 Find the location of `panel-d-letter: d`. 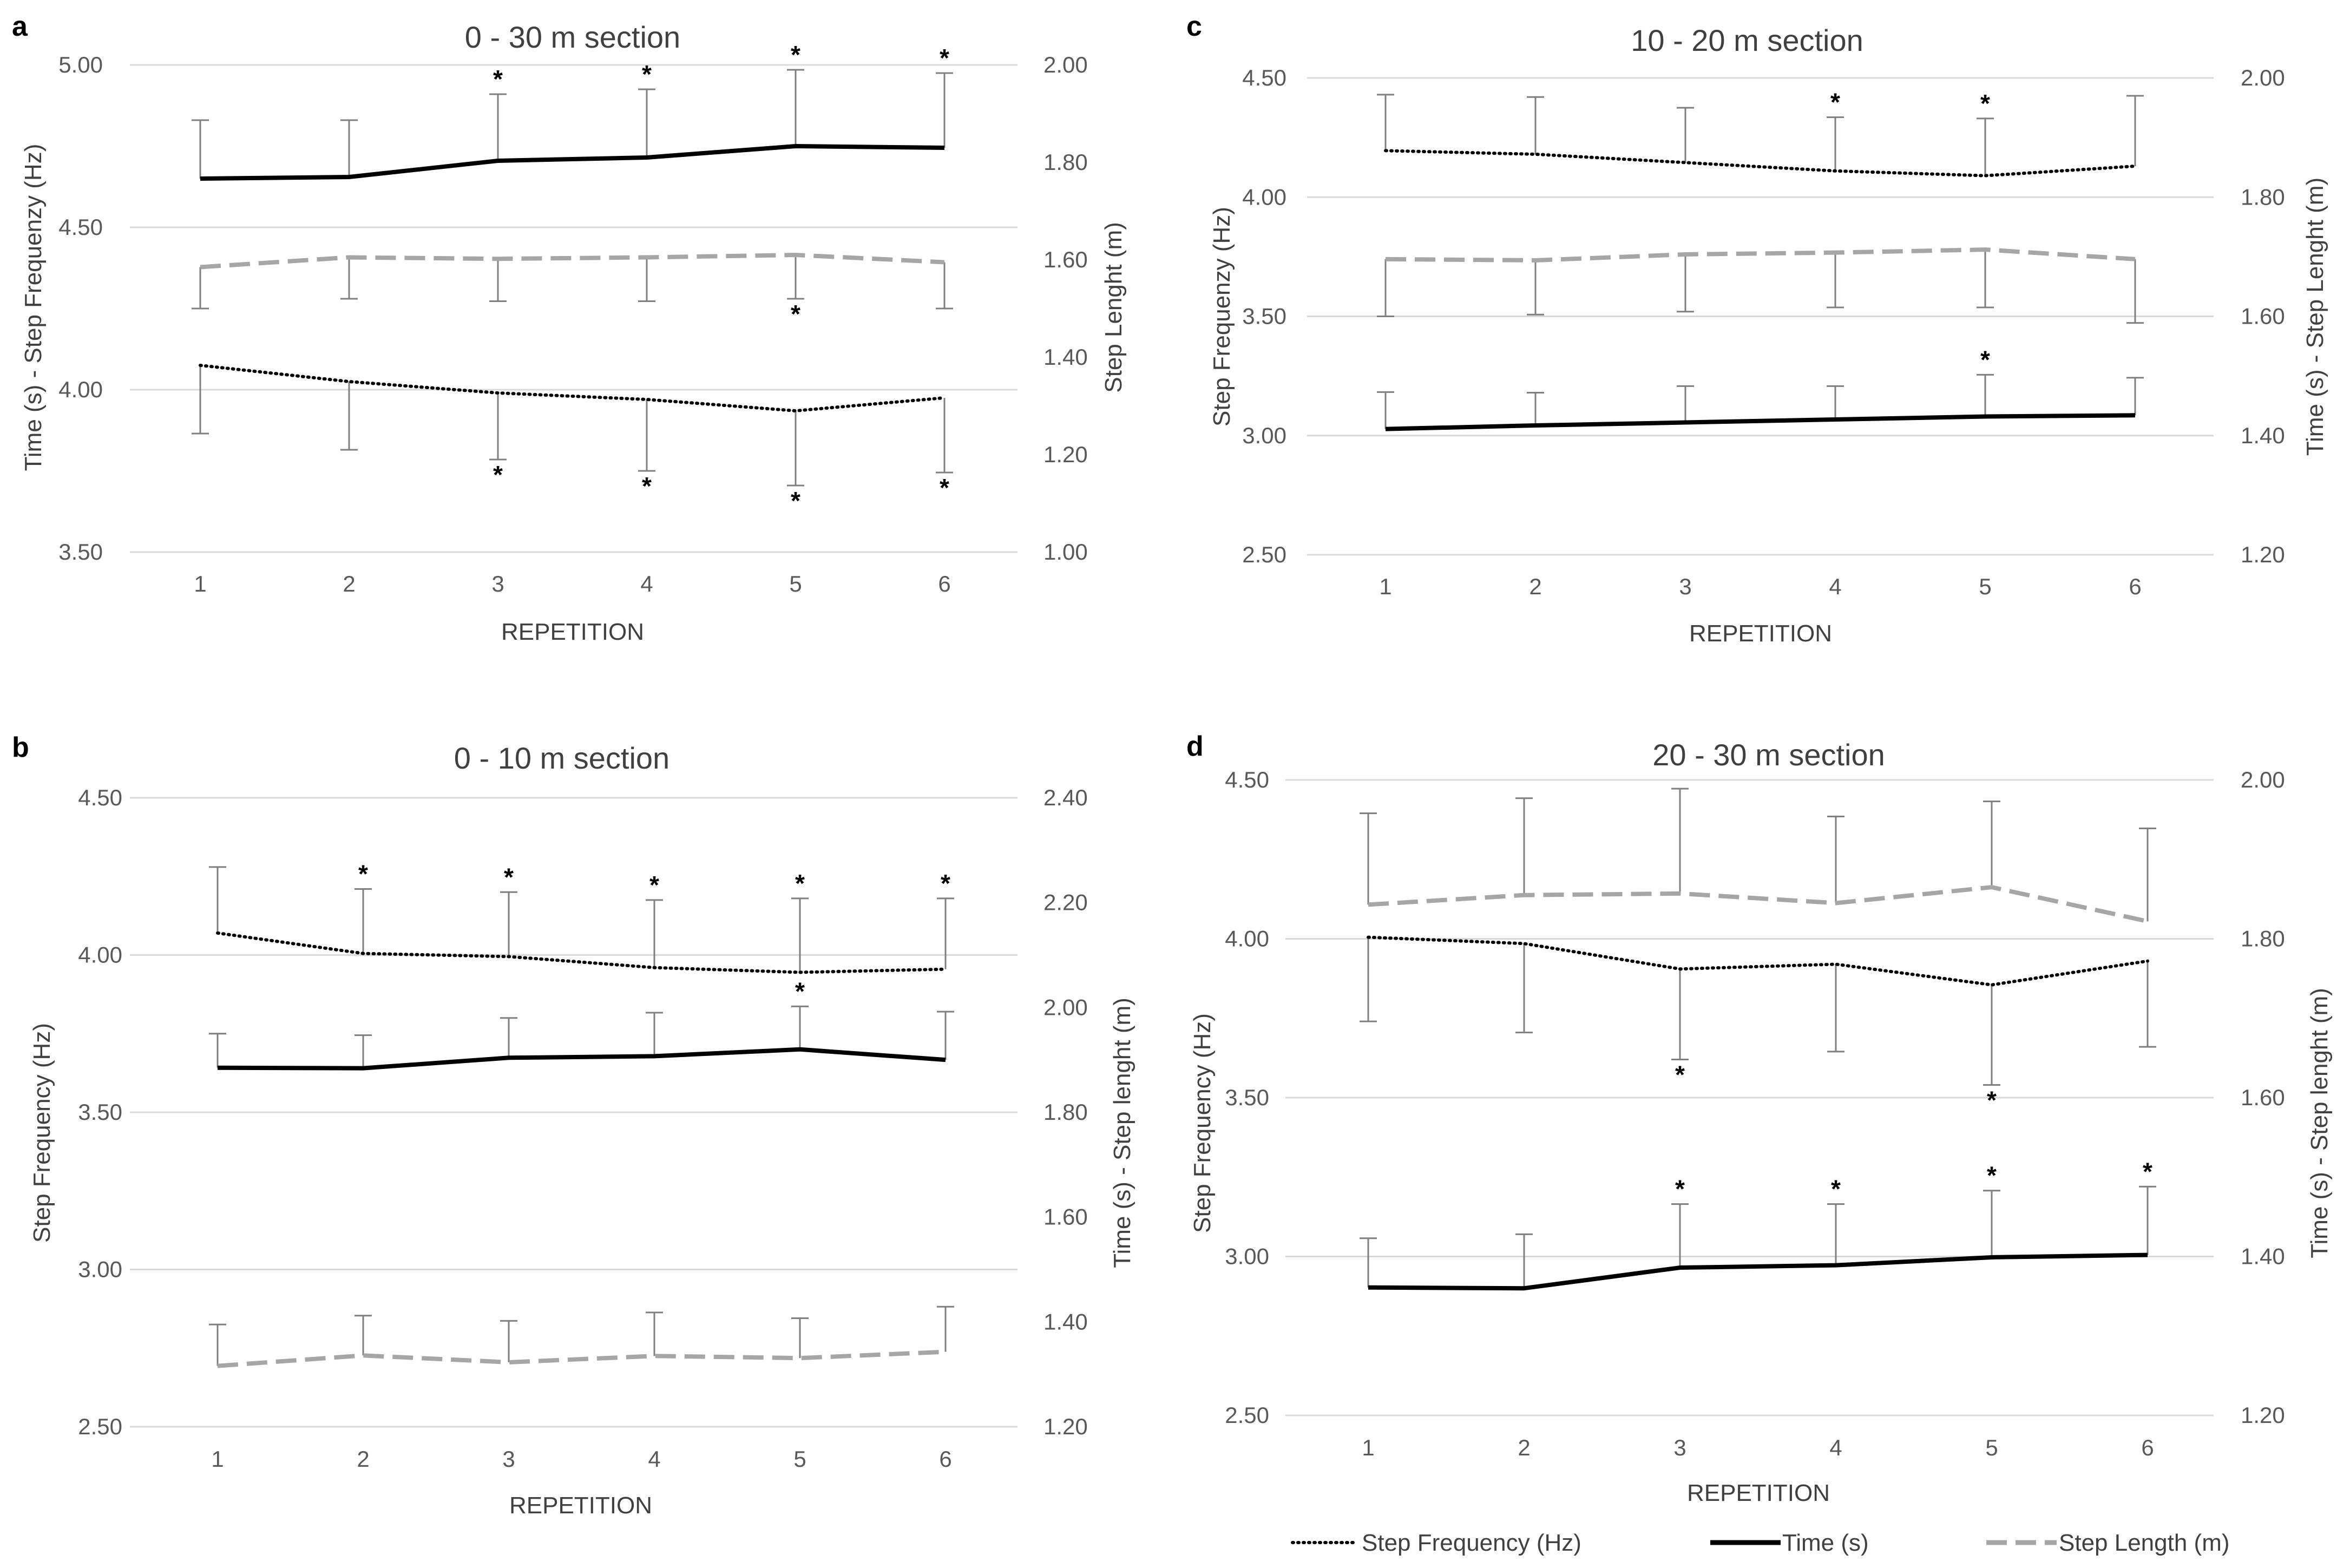

panel-d-letter: d is located at coordinates (1195, 746).